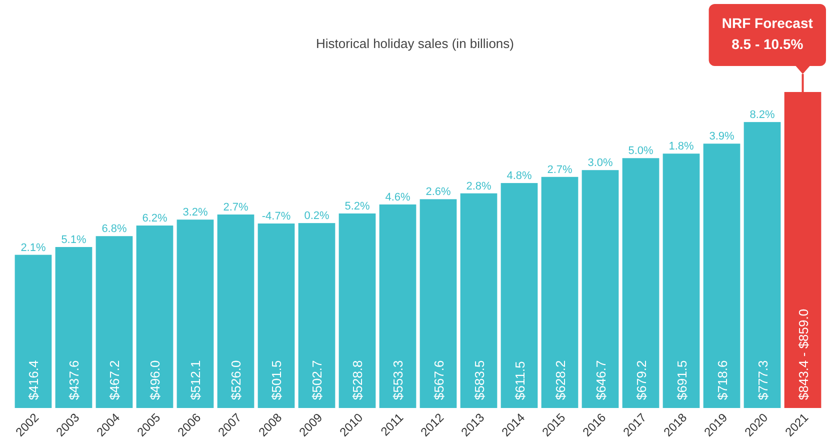 The width and height of the screenshot is (830, 446). What do you see at coordinates (722, 136) in the screenshot?
I see `annotation: 3.9%` at bounding box center [722, 136].